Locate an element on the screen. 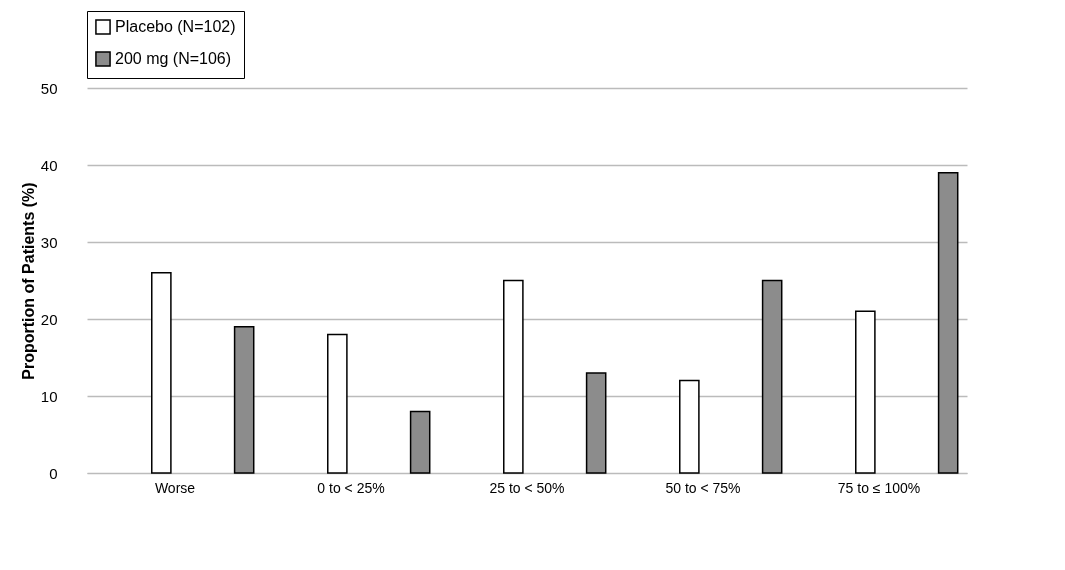 The height and width of the screenshot is (570, 1065). y-axis-title: Proportion of Patients (%) is located at coordinates (28, 281).